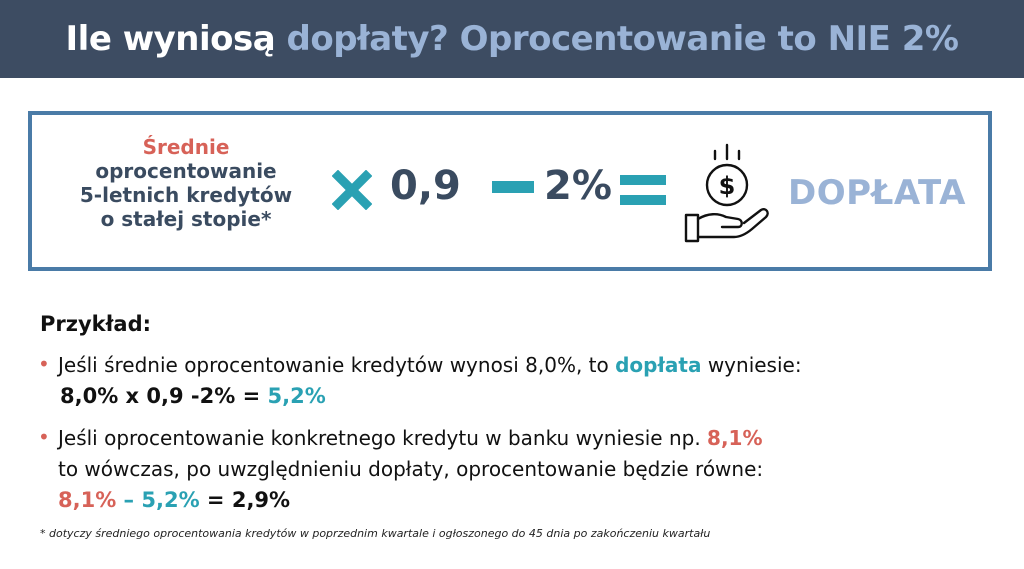 The width and height of the screenshot is (1024, 569). What do you see at coordinates (186, 219) in the screenshot?
I see `avg-line4: o stałej stopie*` at bounding box center [186, 219].